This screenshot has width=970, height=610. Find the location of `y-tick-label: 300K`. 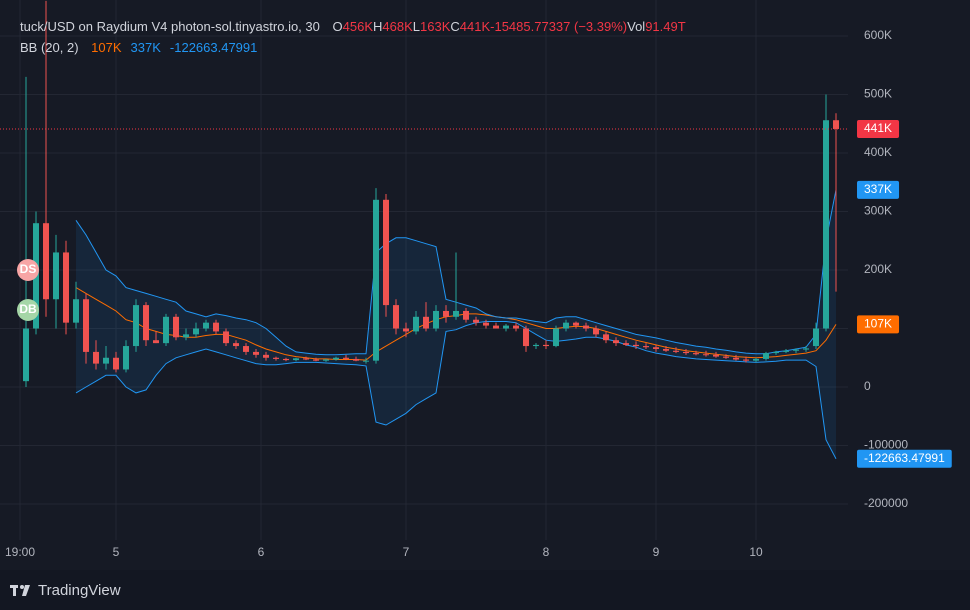

y-tick-label: 300K is located at coordinates (878, 211).